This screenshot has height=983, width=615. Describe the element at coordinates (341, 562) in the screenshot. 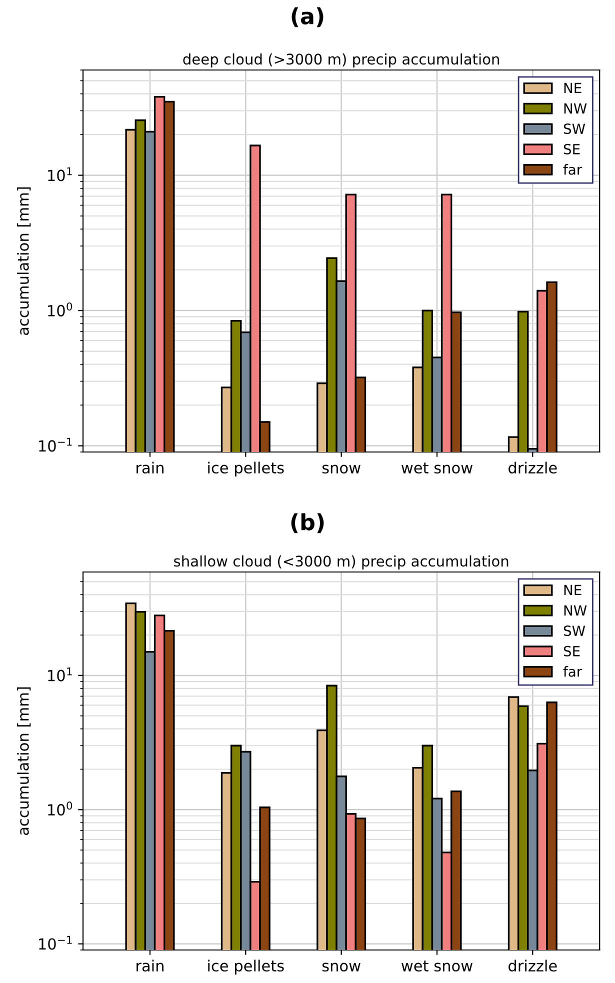

I see `chart-subtitle: shallow cloud (<3000 m) precip accumulation` at that location.